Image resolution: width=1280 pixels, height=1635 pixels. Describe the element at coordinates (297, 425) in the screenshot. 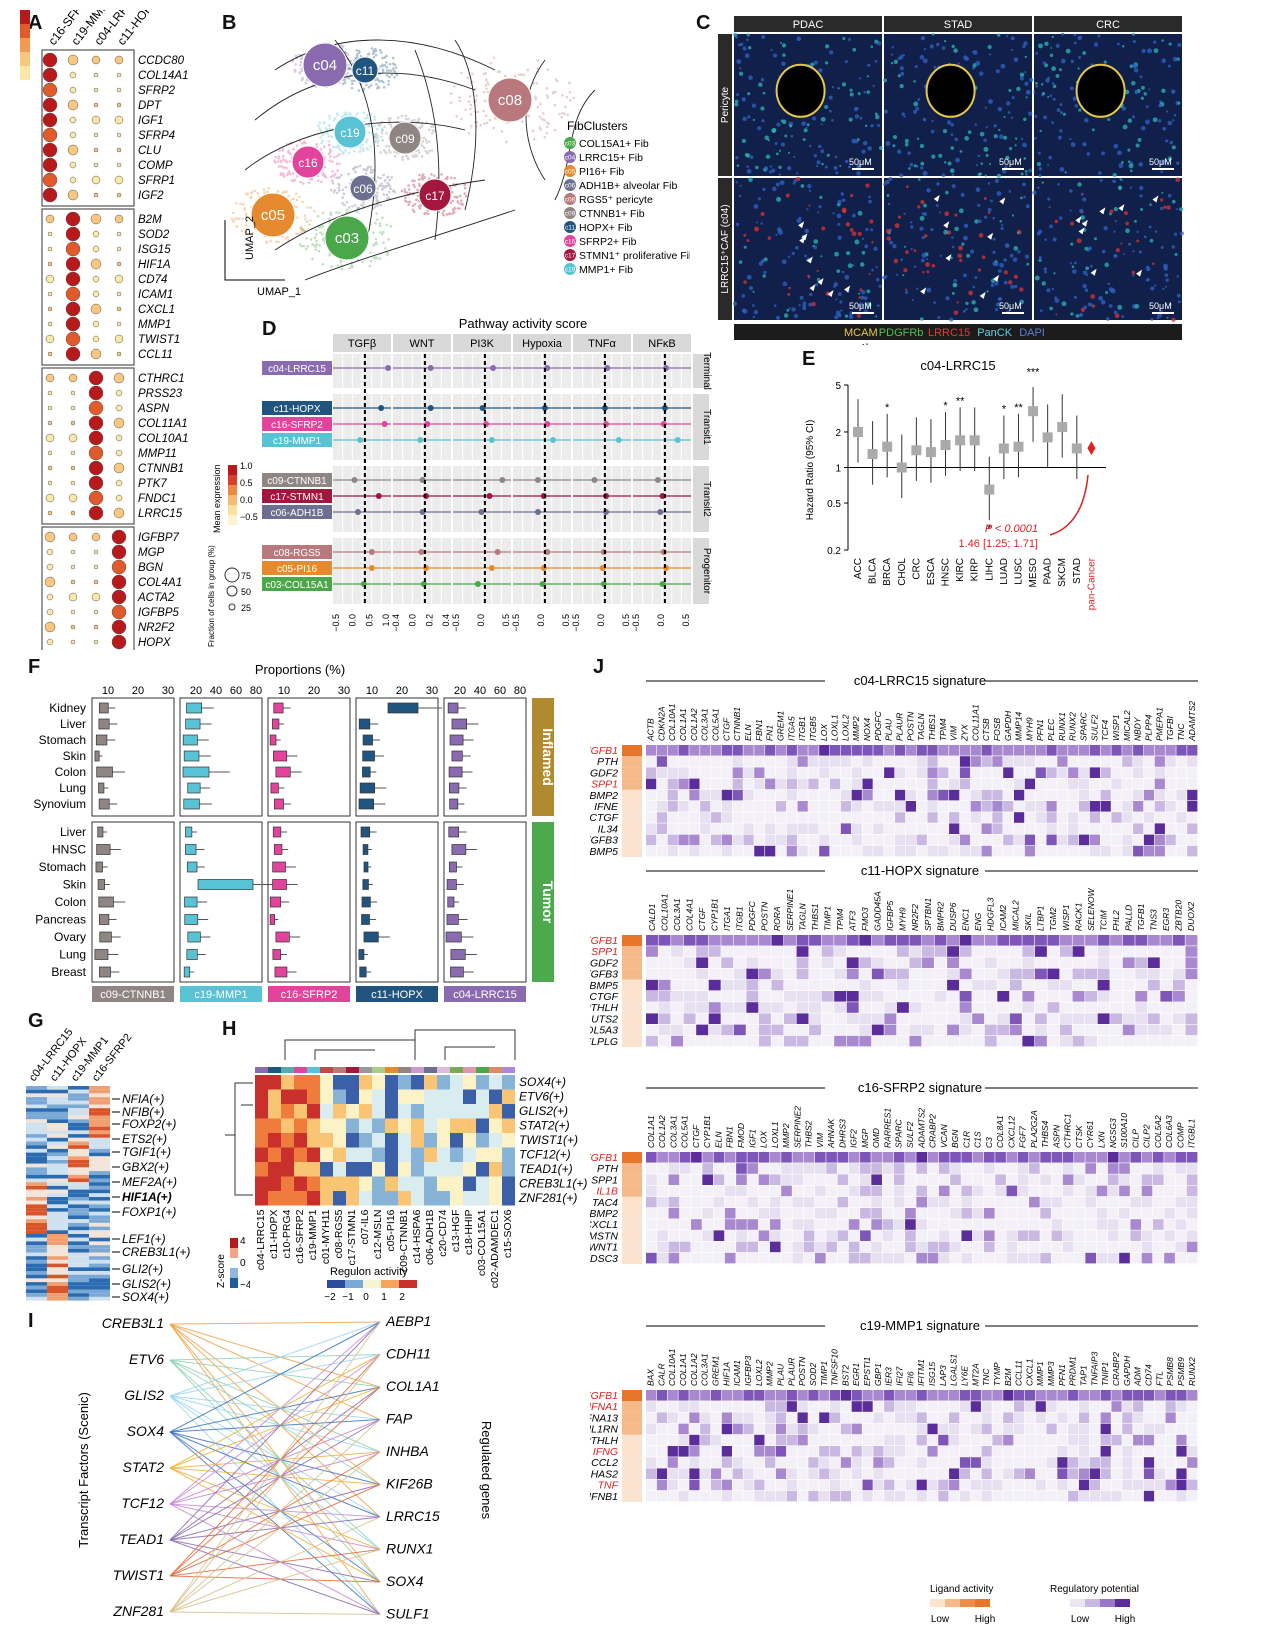

I see `row-label: c16-SFRP2` at that location.